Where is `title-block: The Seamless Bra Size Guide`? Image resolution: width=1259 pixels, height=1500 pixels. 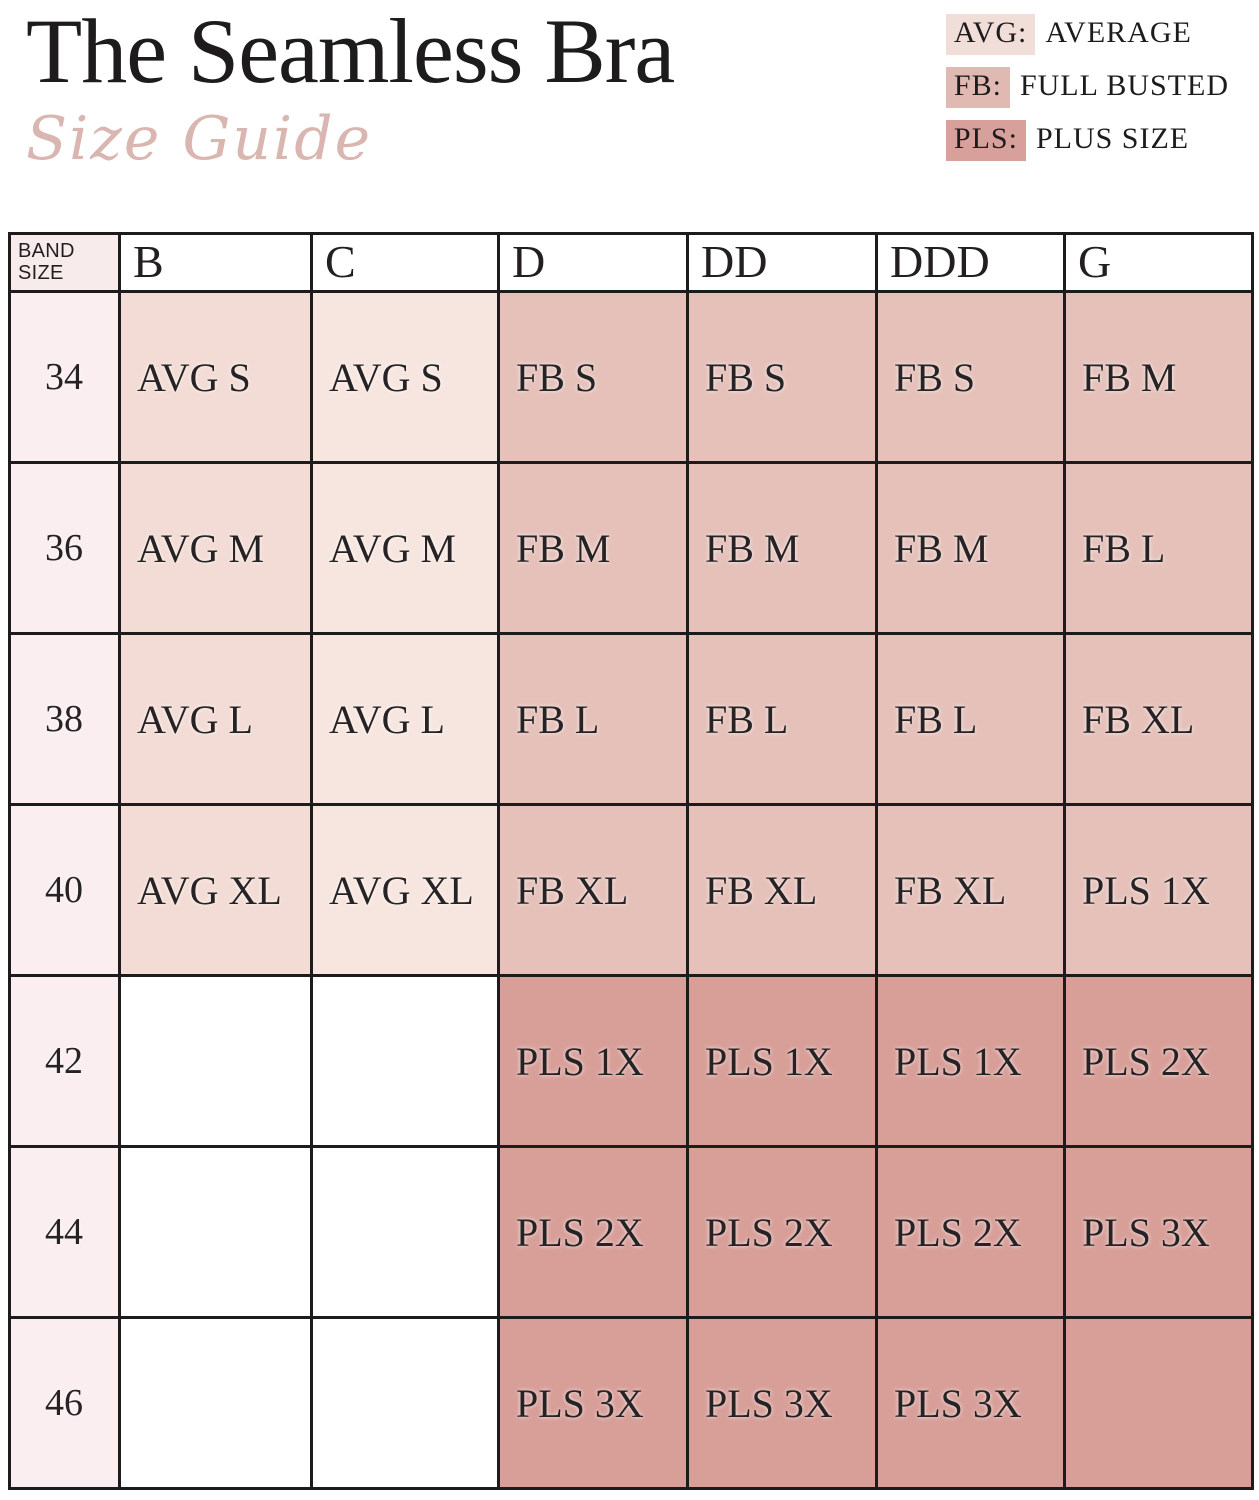 title-block: The Seamless Bra Size Guide is located at coordinates (350, 87).